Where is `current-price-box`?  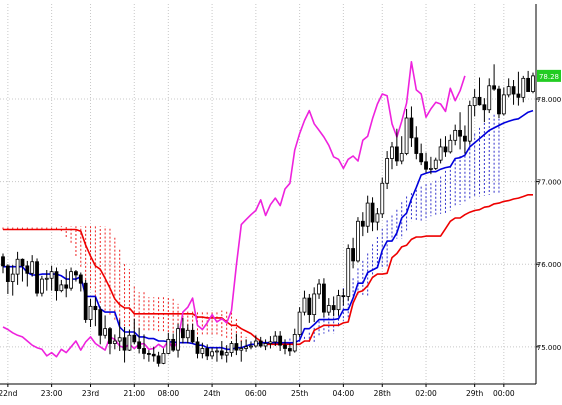 current-price-box is located at coordinates (549, 75).